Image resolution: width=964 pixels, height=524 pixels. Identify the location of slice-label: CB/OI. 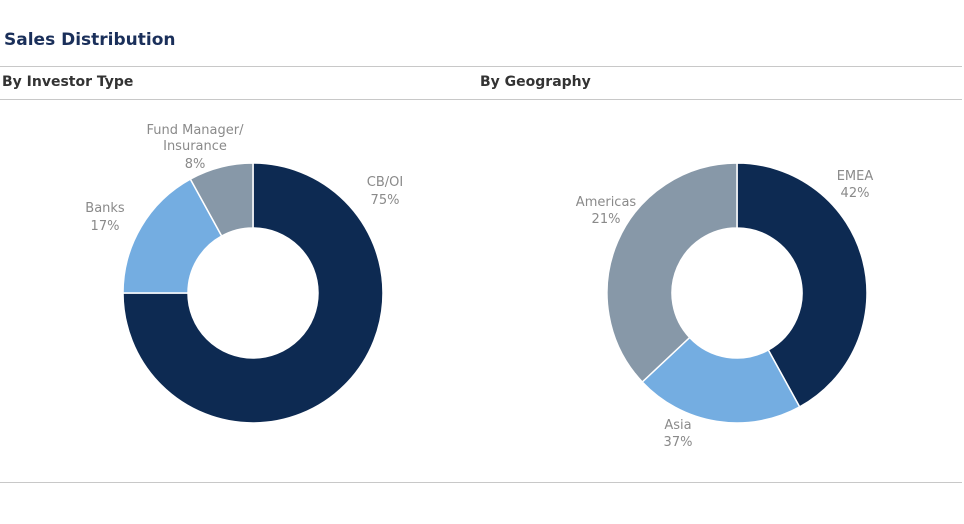
(385, 182).